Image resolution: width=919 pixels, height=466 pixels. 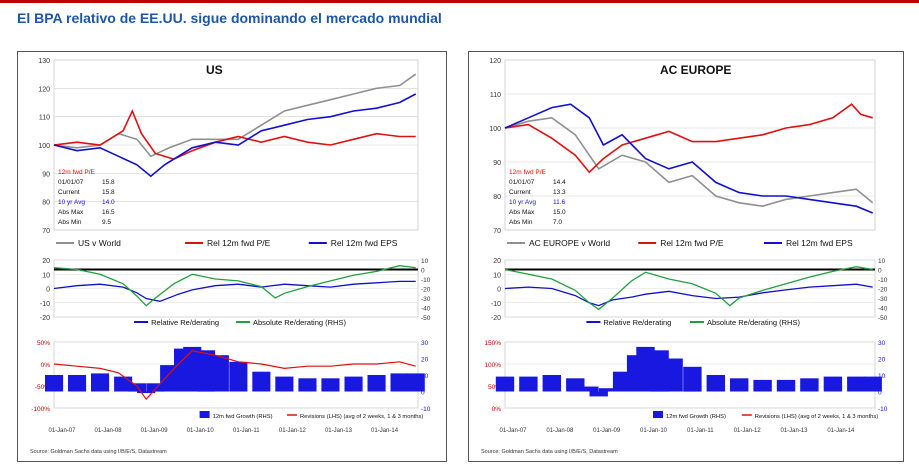 I want to click on accent-line, so click(x=459, y=1).